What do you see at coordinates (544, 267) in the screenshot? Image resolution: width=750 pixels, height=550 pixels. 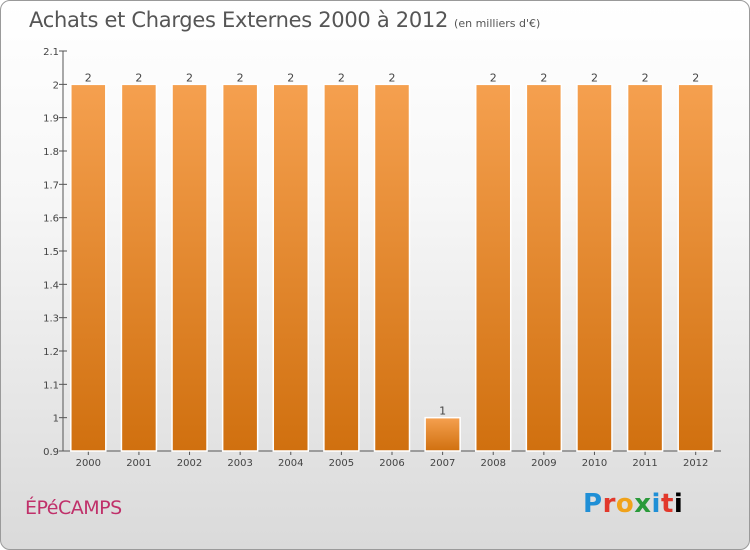 I see `bar-2009` at bounding box center [544, 267].